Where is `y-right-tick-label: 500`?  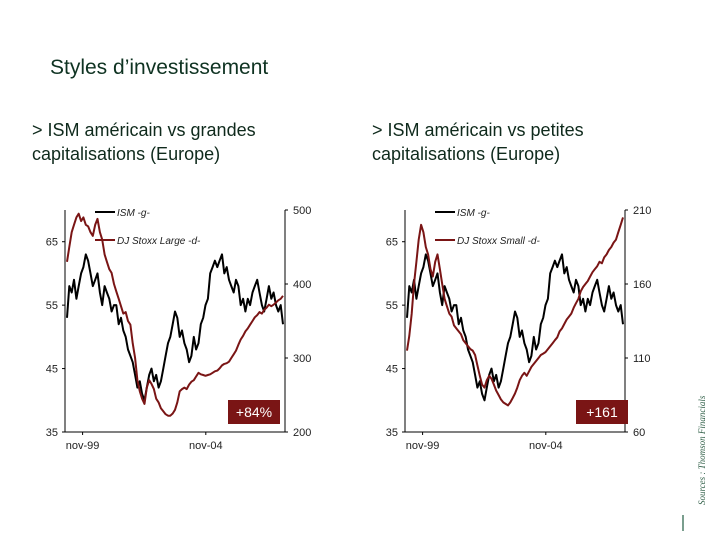
y-right-tick-label: 500 is located at coordinates (302, 211).